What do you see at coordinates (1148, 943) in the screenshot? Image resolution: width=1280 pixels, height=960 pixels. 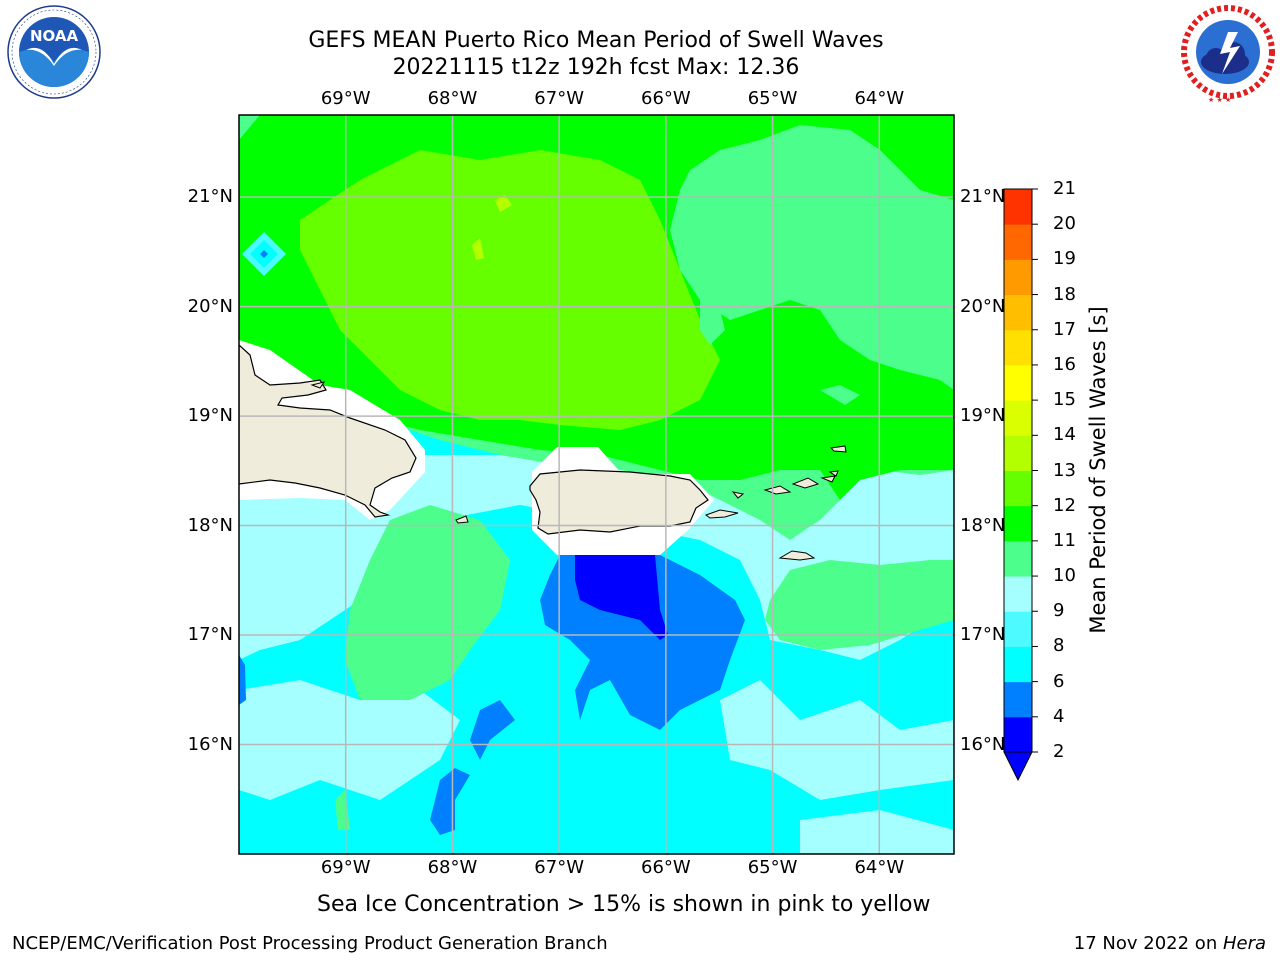 I see `footer-date-text: 17 Nov 2022 on` at bounding box center [1148, 943].